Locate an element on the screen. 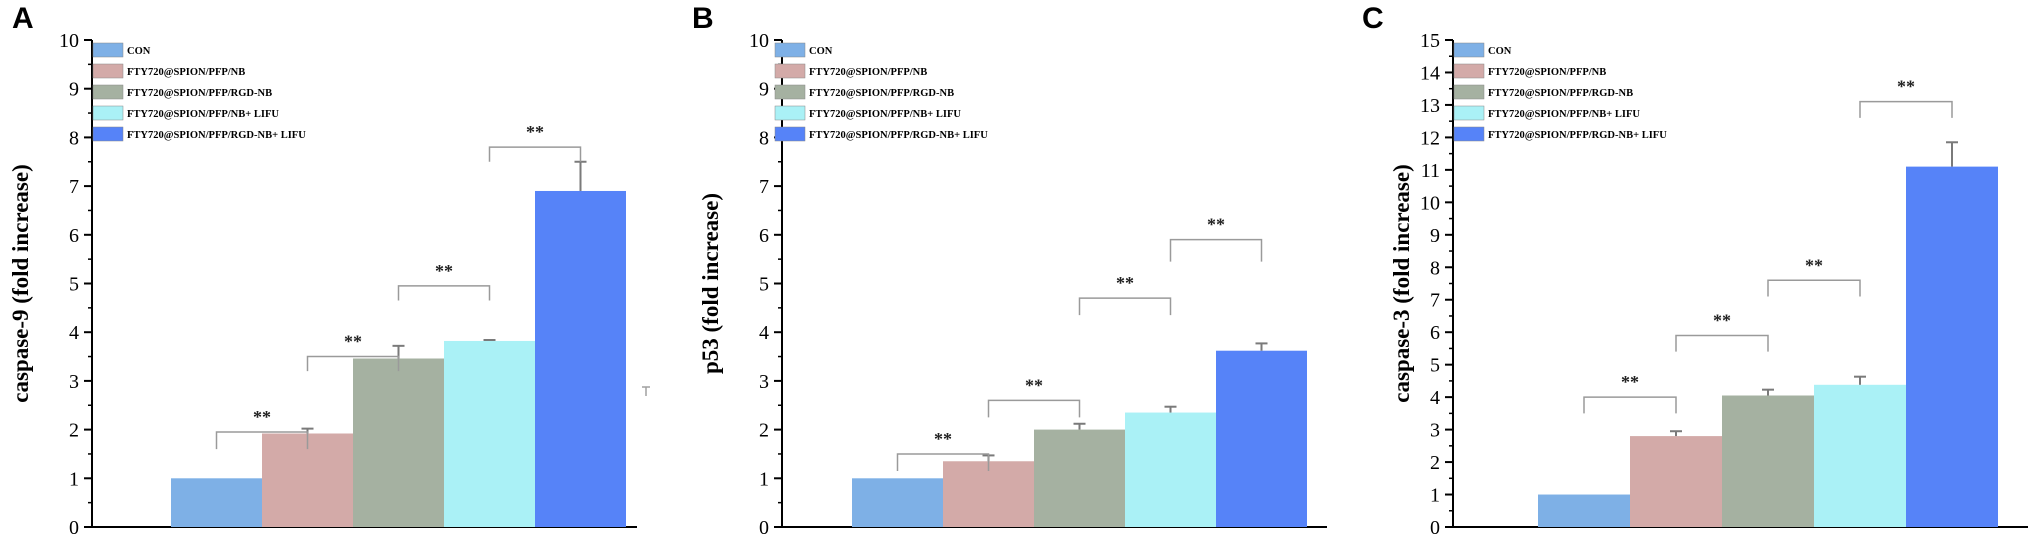  stray-mark is located at coordinates (646, 391).